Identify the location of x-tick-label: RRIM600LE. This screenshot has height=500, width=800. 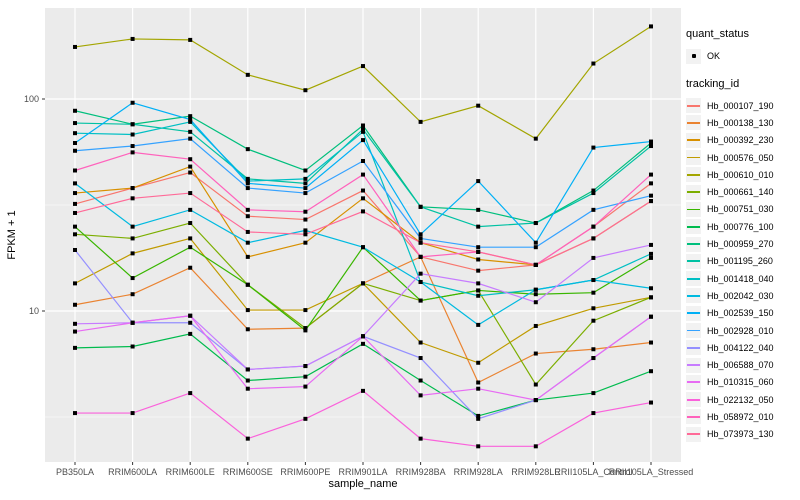
(190, 472).